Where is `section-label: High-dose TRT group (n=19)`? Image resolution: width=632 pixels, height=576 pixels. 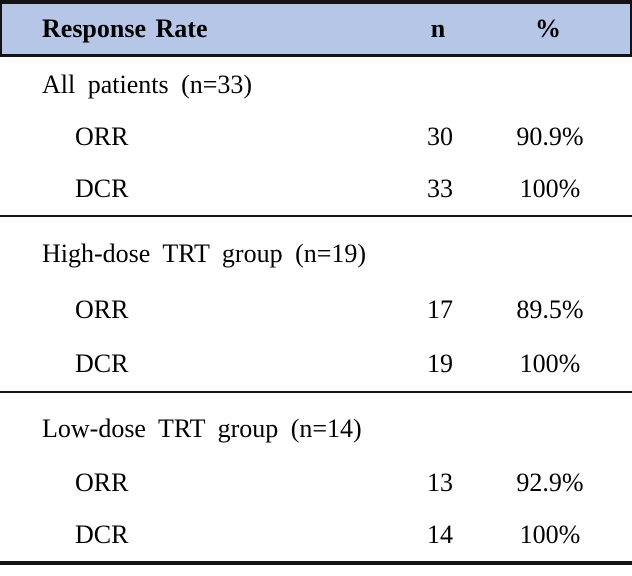 section-label: High-dose TRT group (n=19) is located at coordinates (204, 253).